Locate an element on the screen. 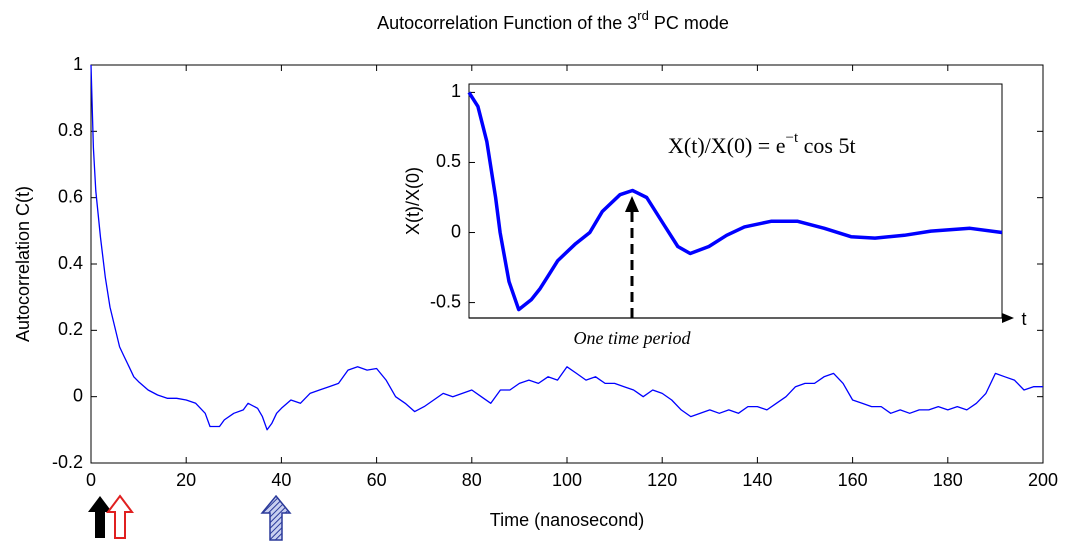  formula-part: X(t)/X(0) = e is located at coordinates (726, 145).